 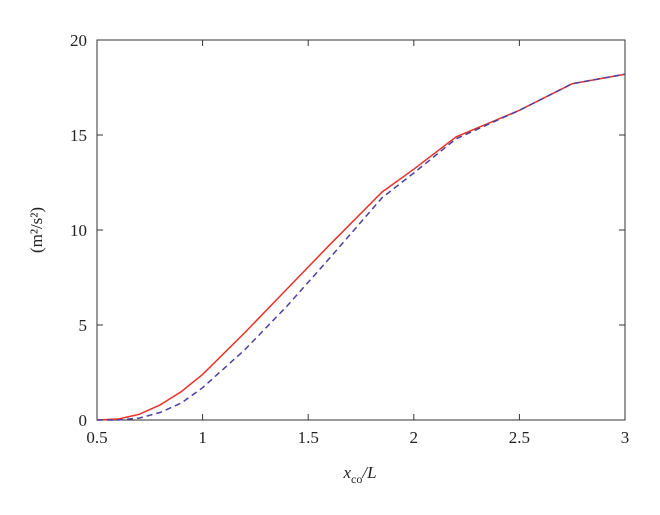 I want to click on y-tick-label: 5, so click(x=83, y=325).